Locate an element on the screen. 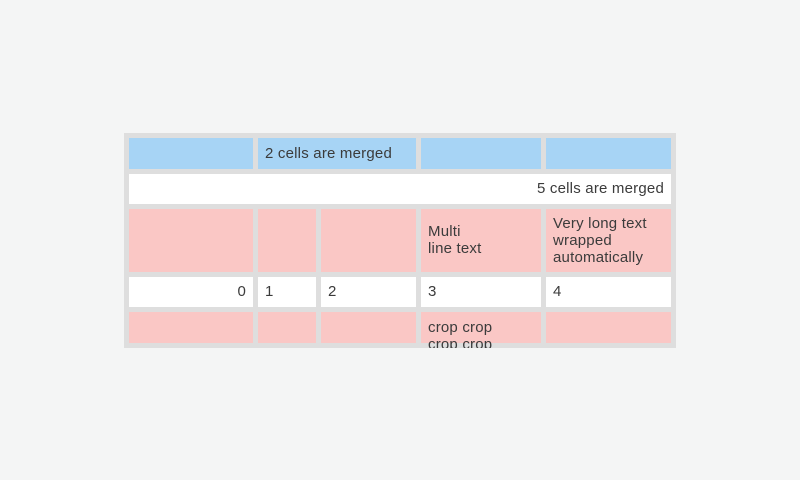  table-cell-r3c5: Very long text wrapped automatically is located at coordinates (608, 240).